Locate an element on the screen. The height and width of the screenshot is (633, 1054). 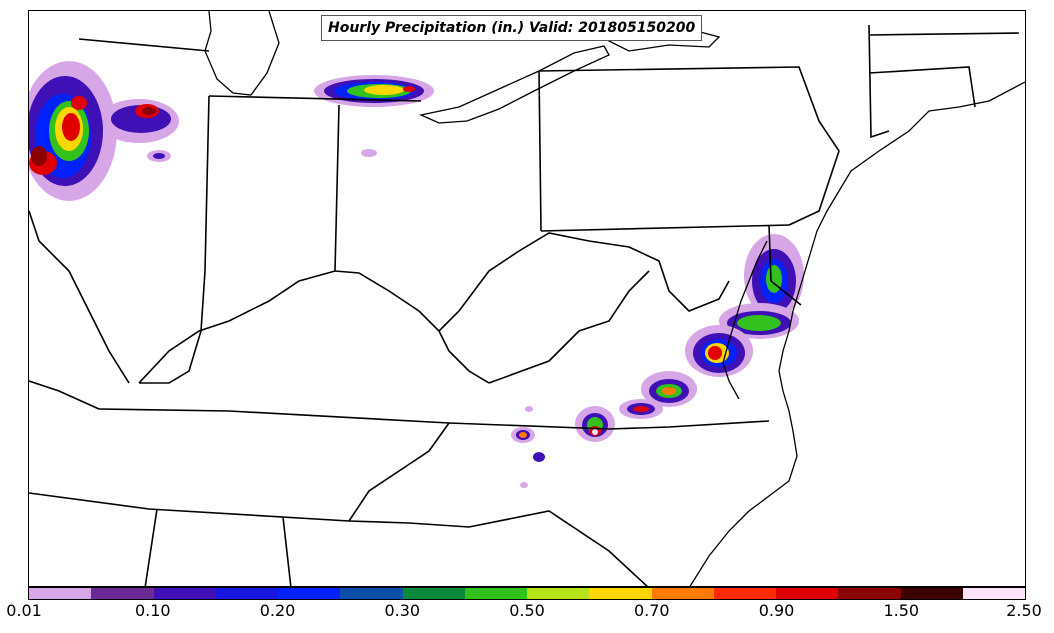
precip-cell-michigan is located at coordinates (374, 116).